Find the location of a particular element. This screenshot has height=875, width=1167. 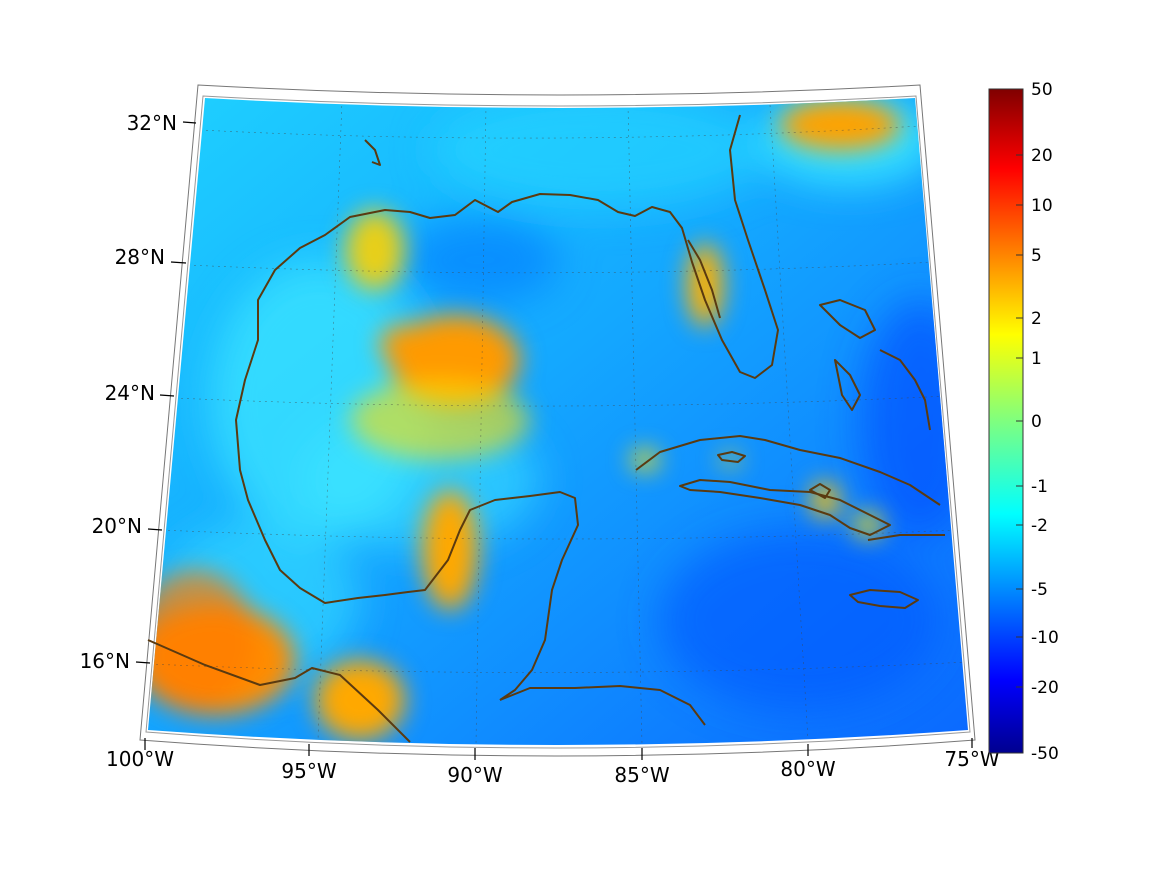

colorbar-tick-label: -10 is located at coordinates (1045, 638).